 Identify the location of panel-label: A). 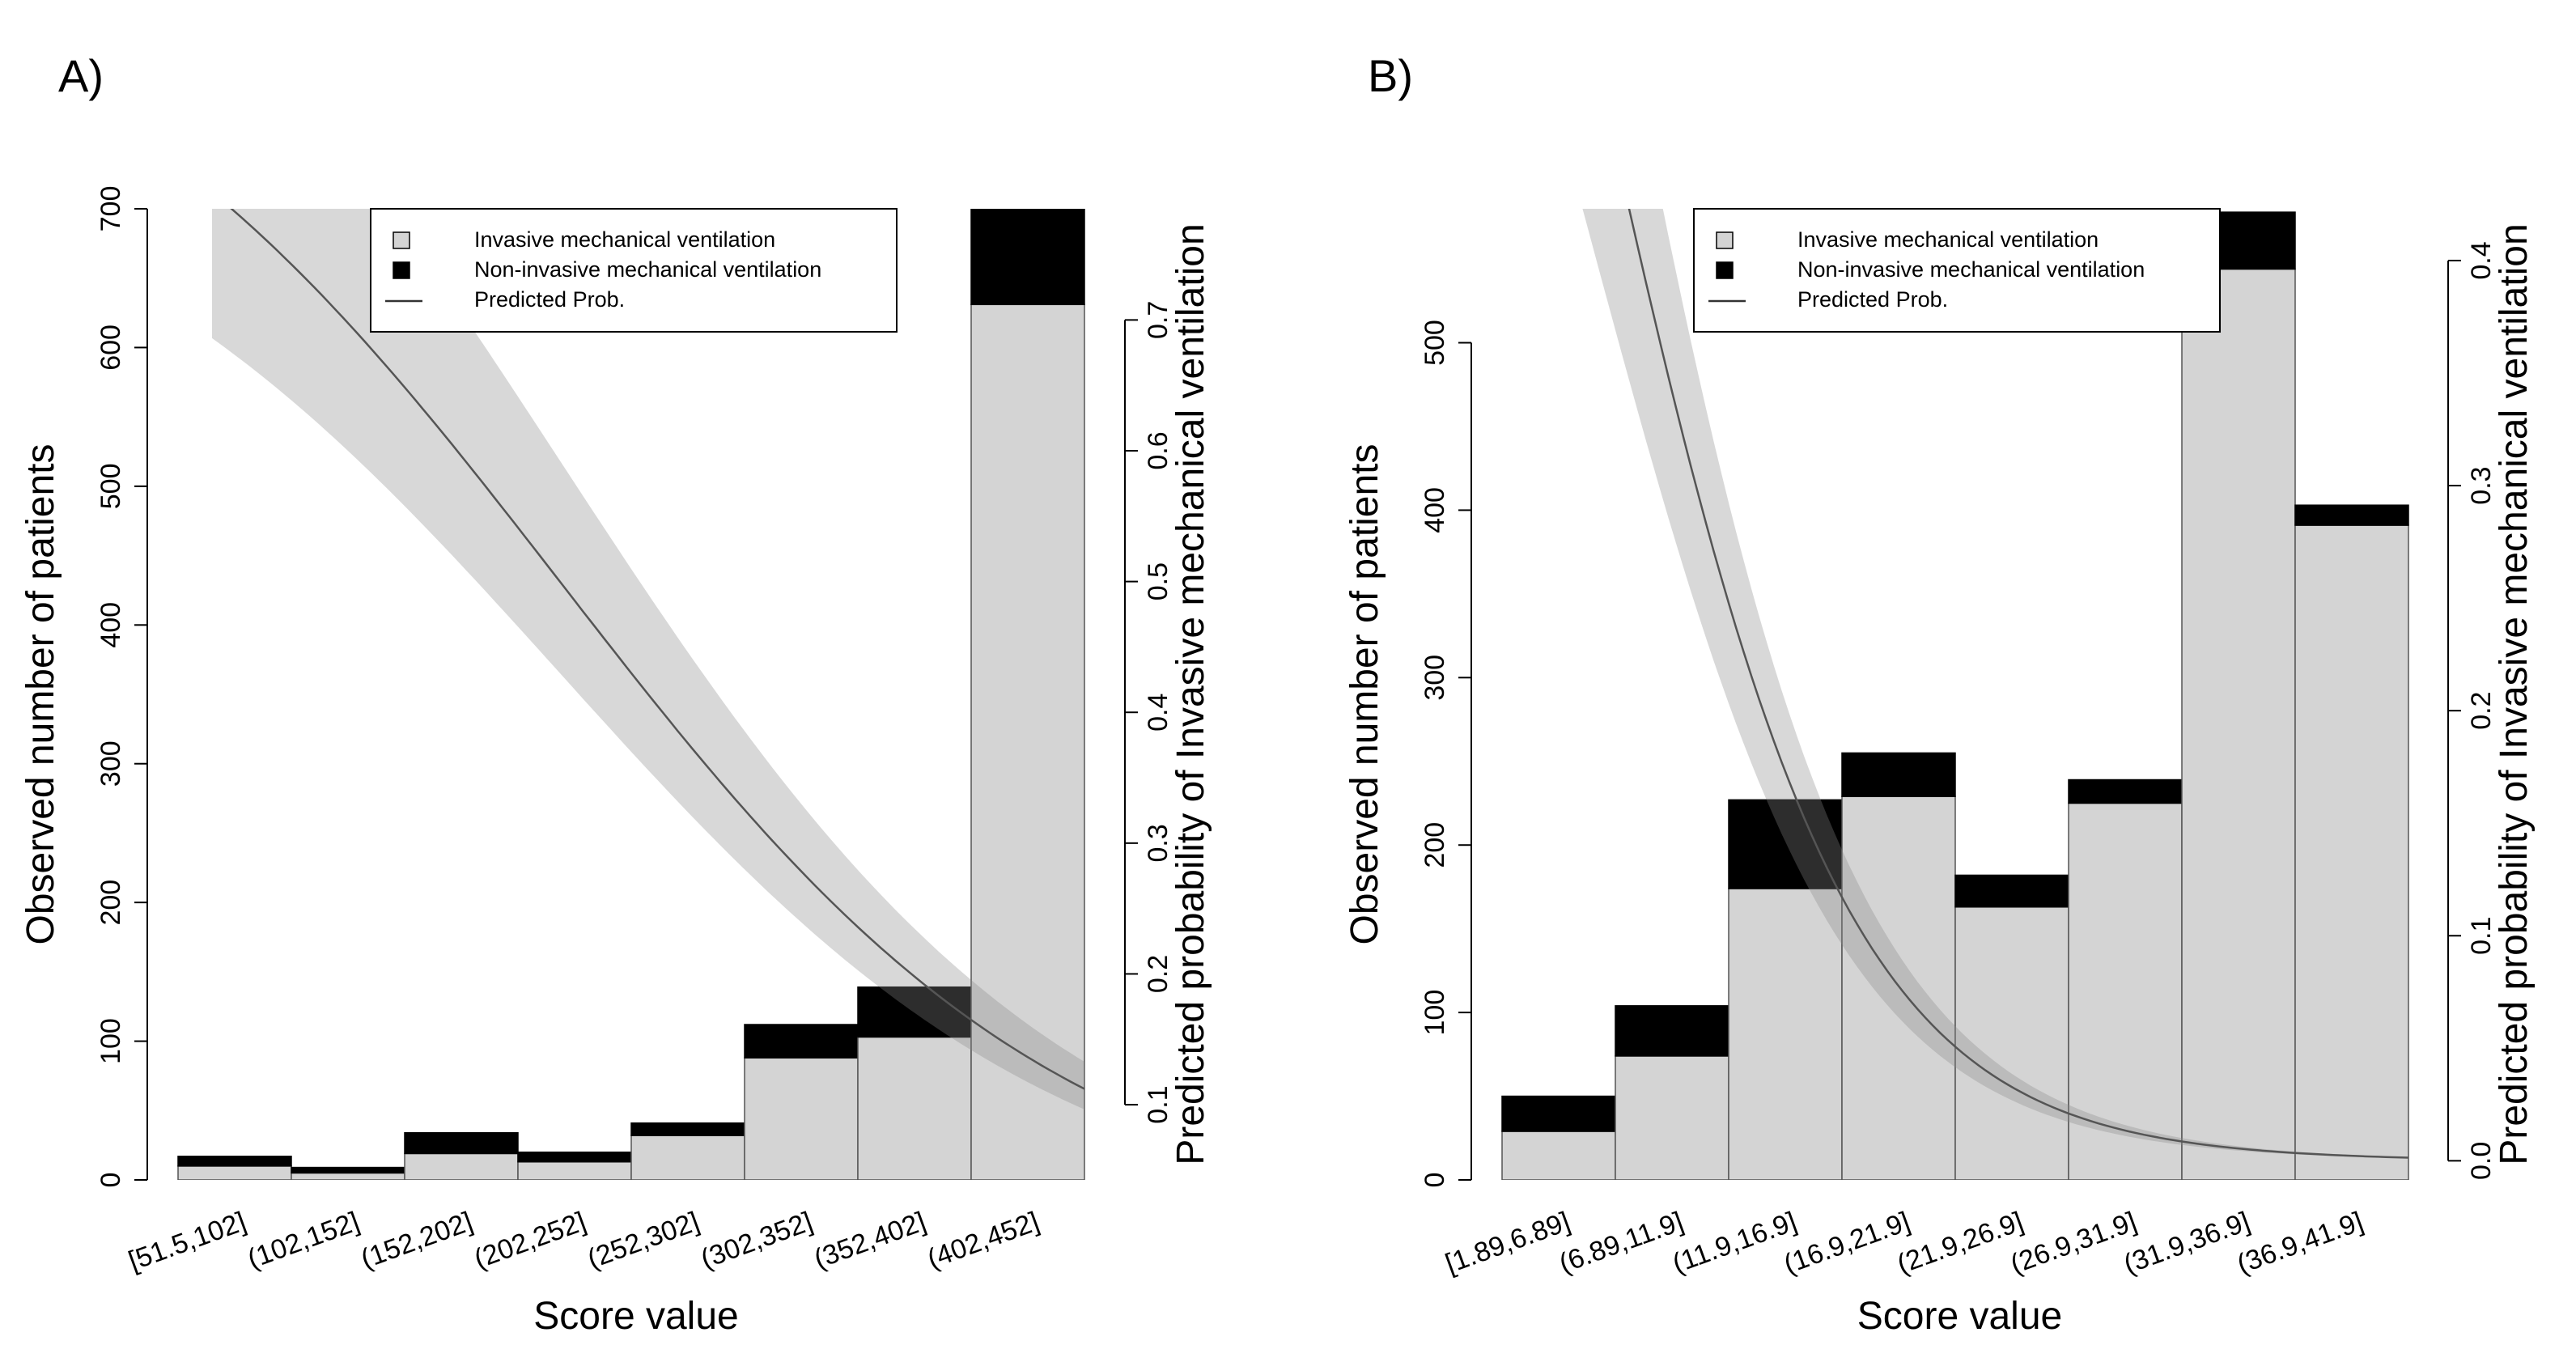
(81, 75).